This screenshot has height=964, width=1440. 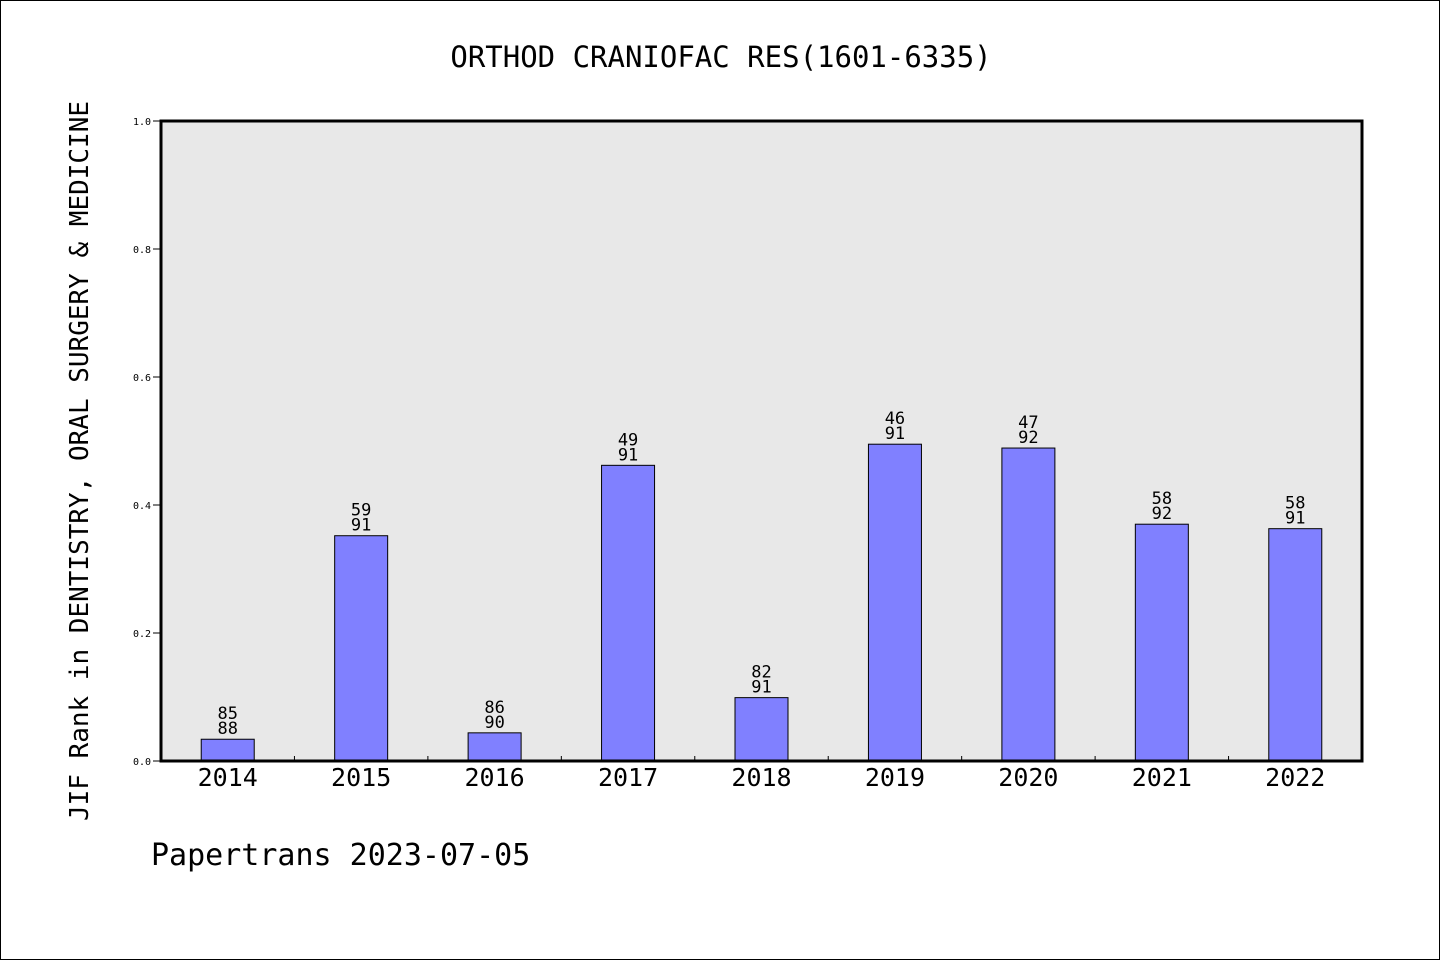 I want to click on bar-rank-label: 47, so click(x=1028, y=423).